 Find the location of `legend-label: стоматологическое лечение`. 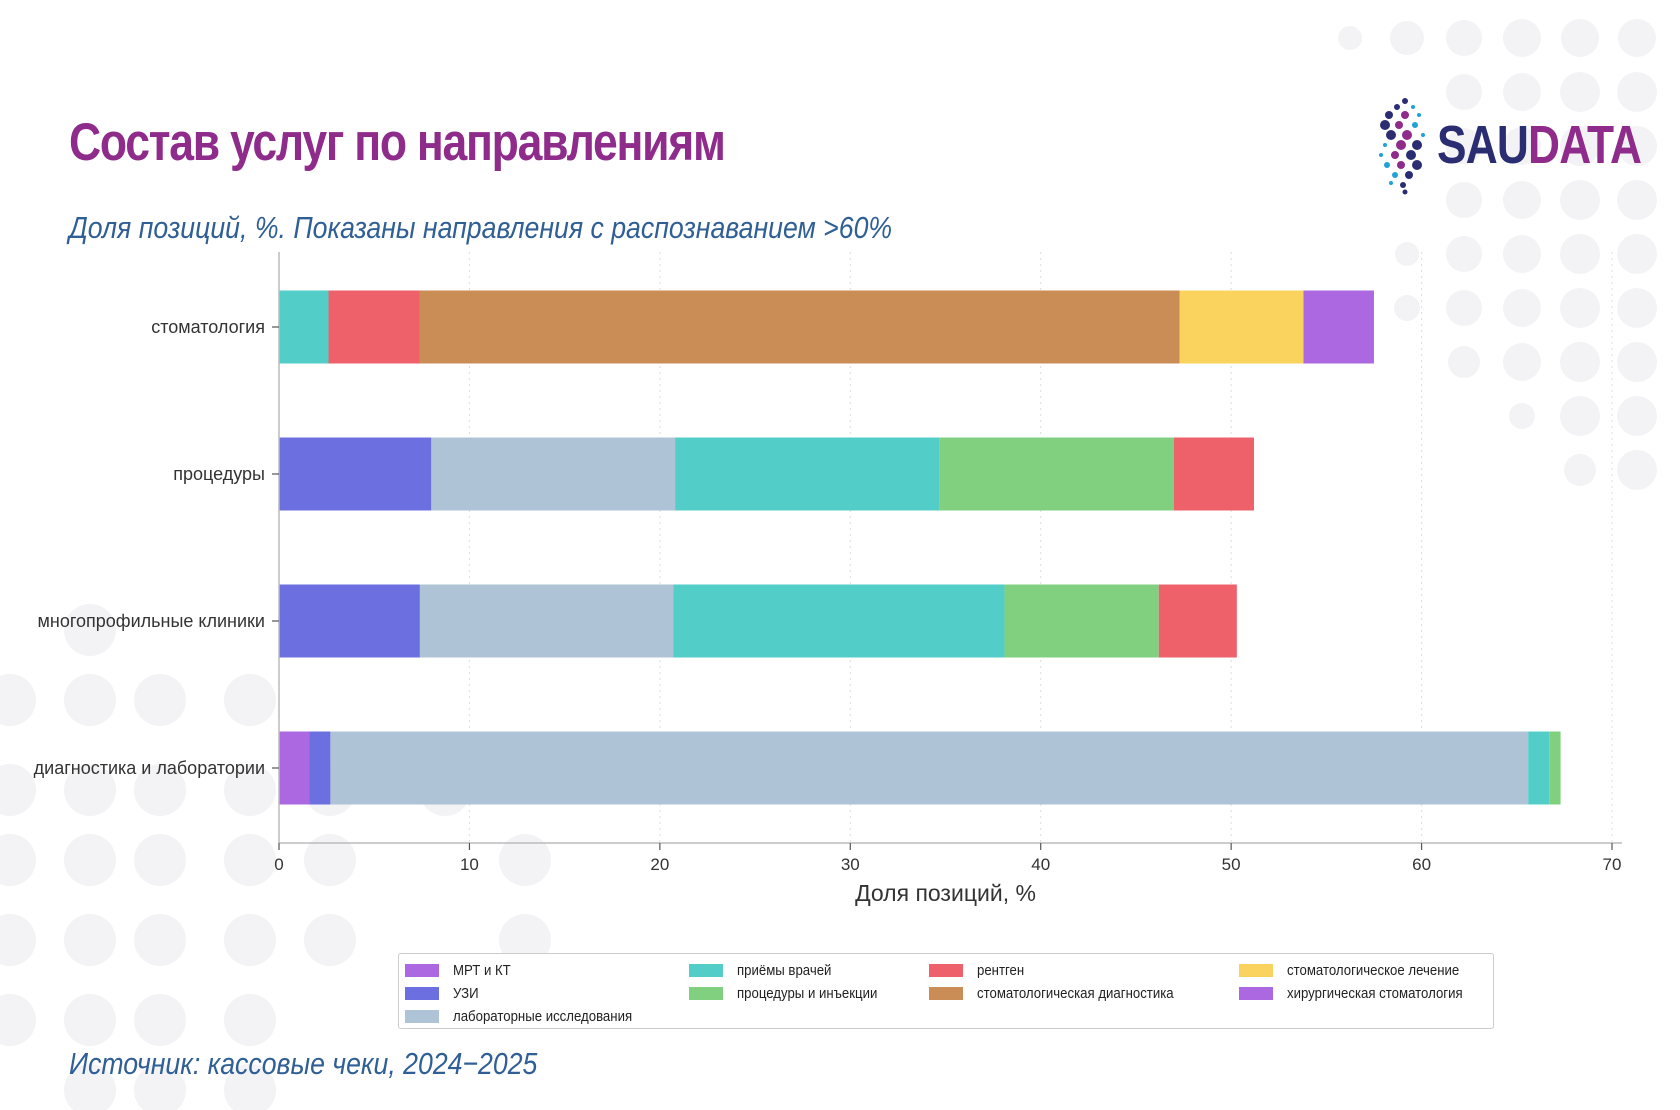

legend-label: стоматологическое лечение is located at coordinates (1373, 970).